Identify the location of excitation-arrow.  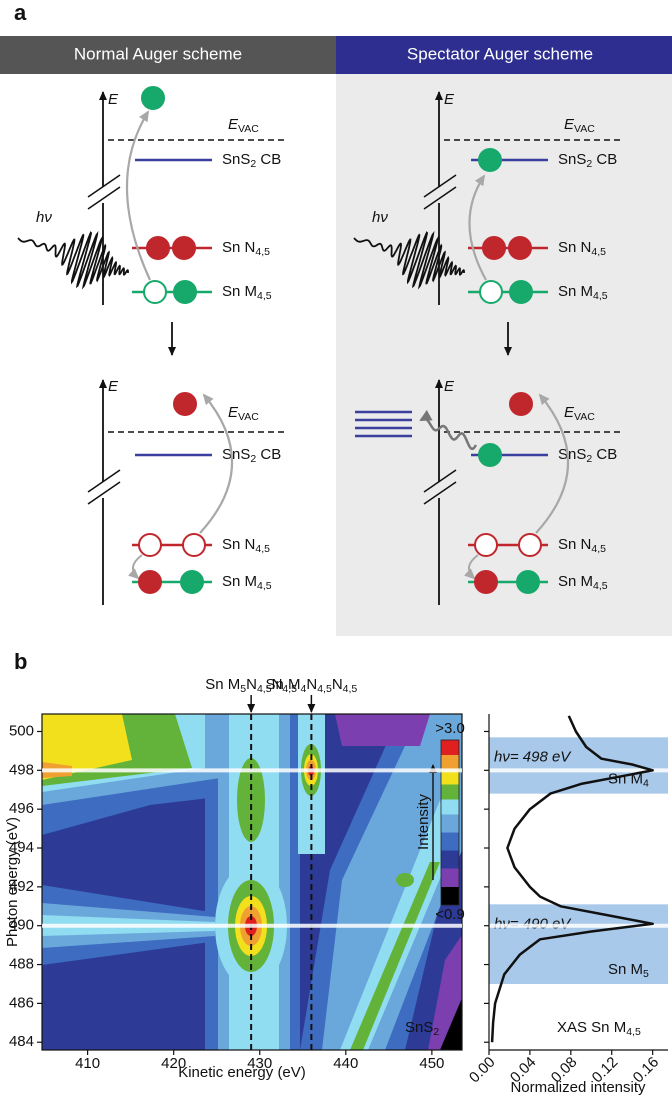
(138, 195).